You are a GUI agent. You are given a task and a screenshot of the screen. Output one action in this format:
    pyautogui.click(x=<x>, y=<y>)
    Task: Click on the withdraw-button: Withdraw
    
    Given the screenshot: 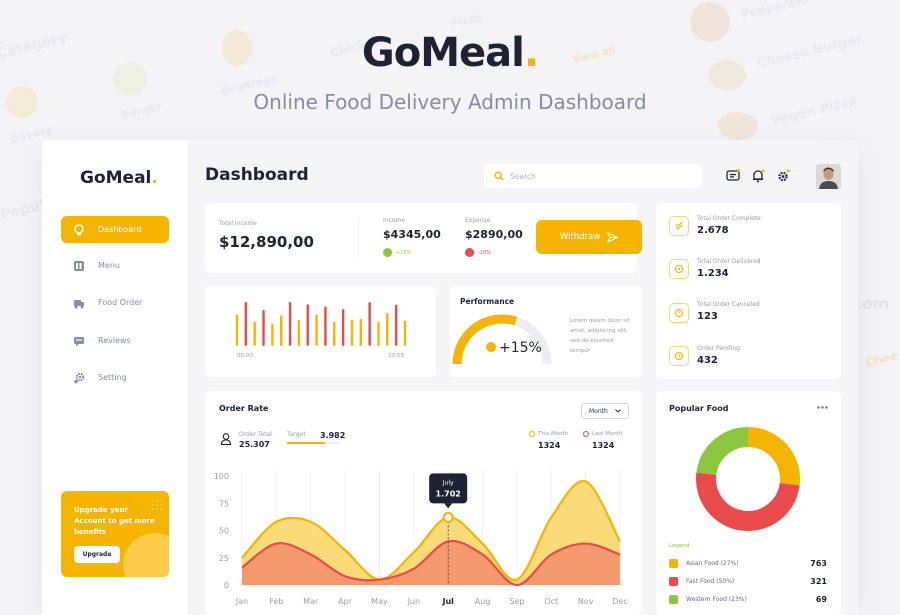 What is the action you would take?
    pyautogui.click(x=589, y=237)
    